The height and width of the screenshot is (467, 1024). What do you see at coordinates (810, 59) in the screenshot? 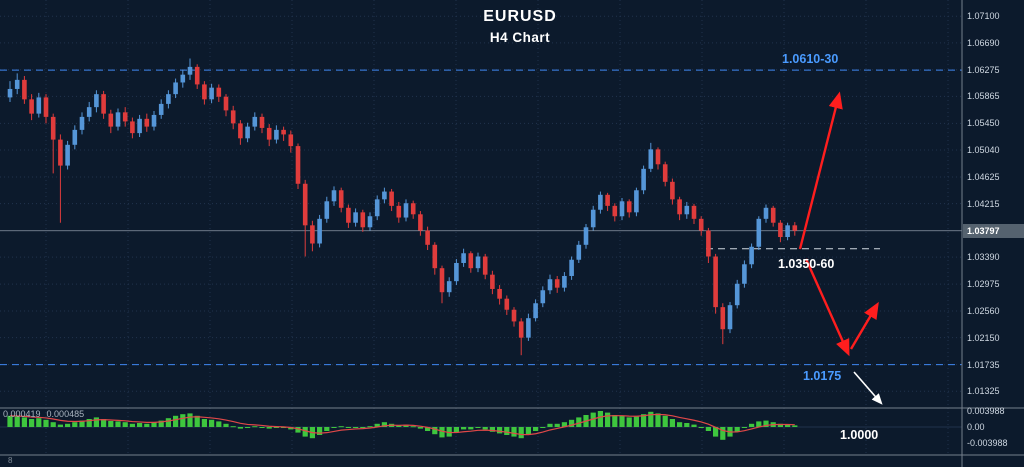
I see `resistance-zone-label: 1.0610-30` at bounding box center [810, 59].